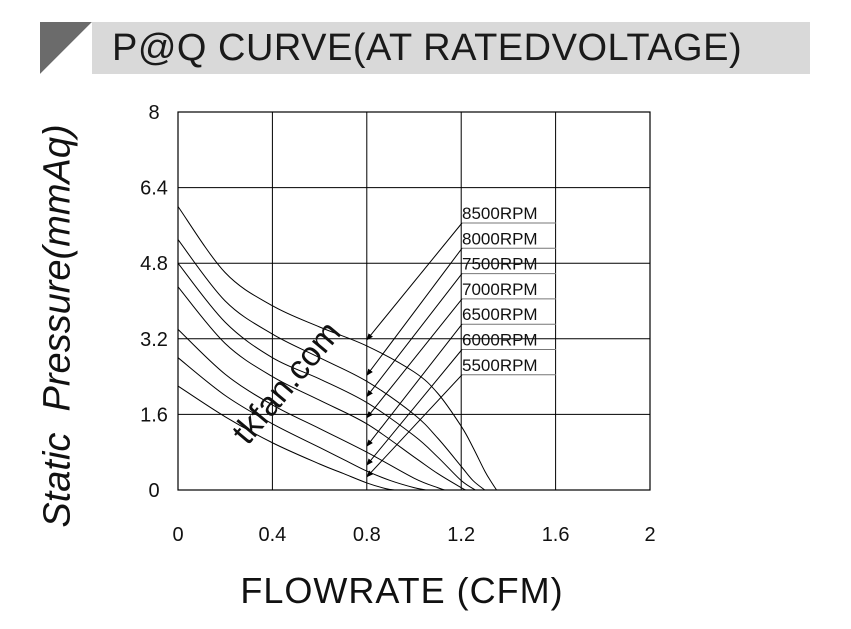  Describe the element at coordinates (427, 48) in the screenshot. I see `page-title: P@Q CURVE(AT RATEDVOLTAGE)` at that location.